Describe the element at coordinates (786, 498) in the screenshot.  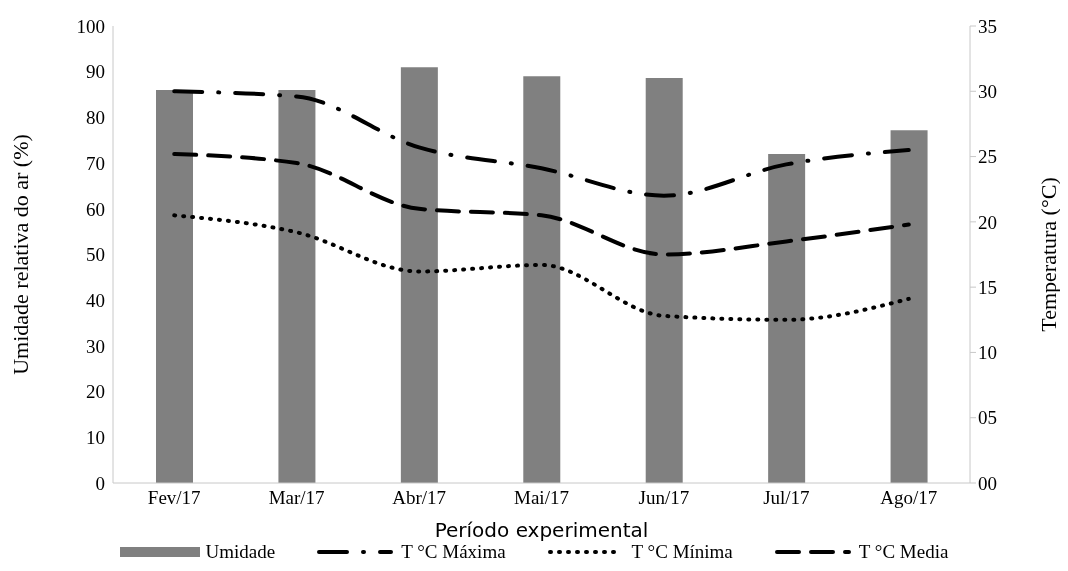
I see `x-tick-label: Jul/17` at that location.